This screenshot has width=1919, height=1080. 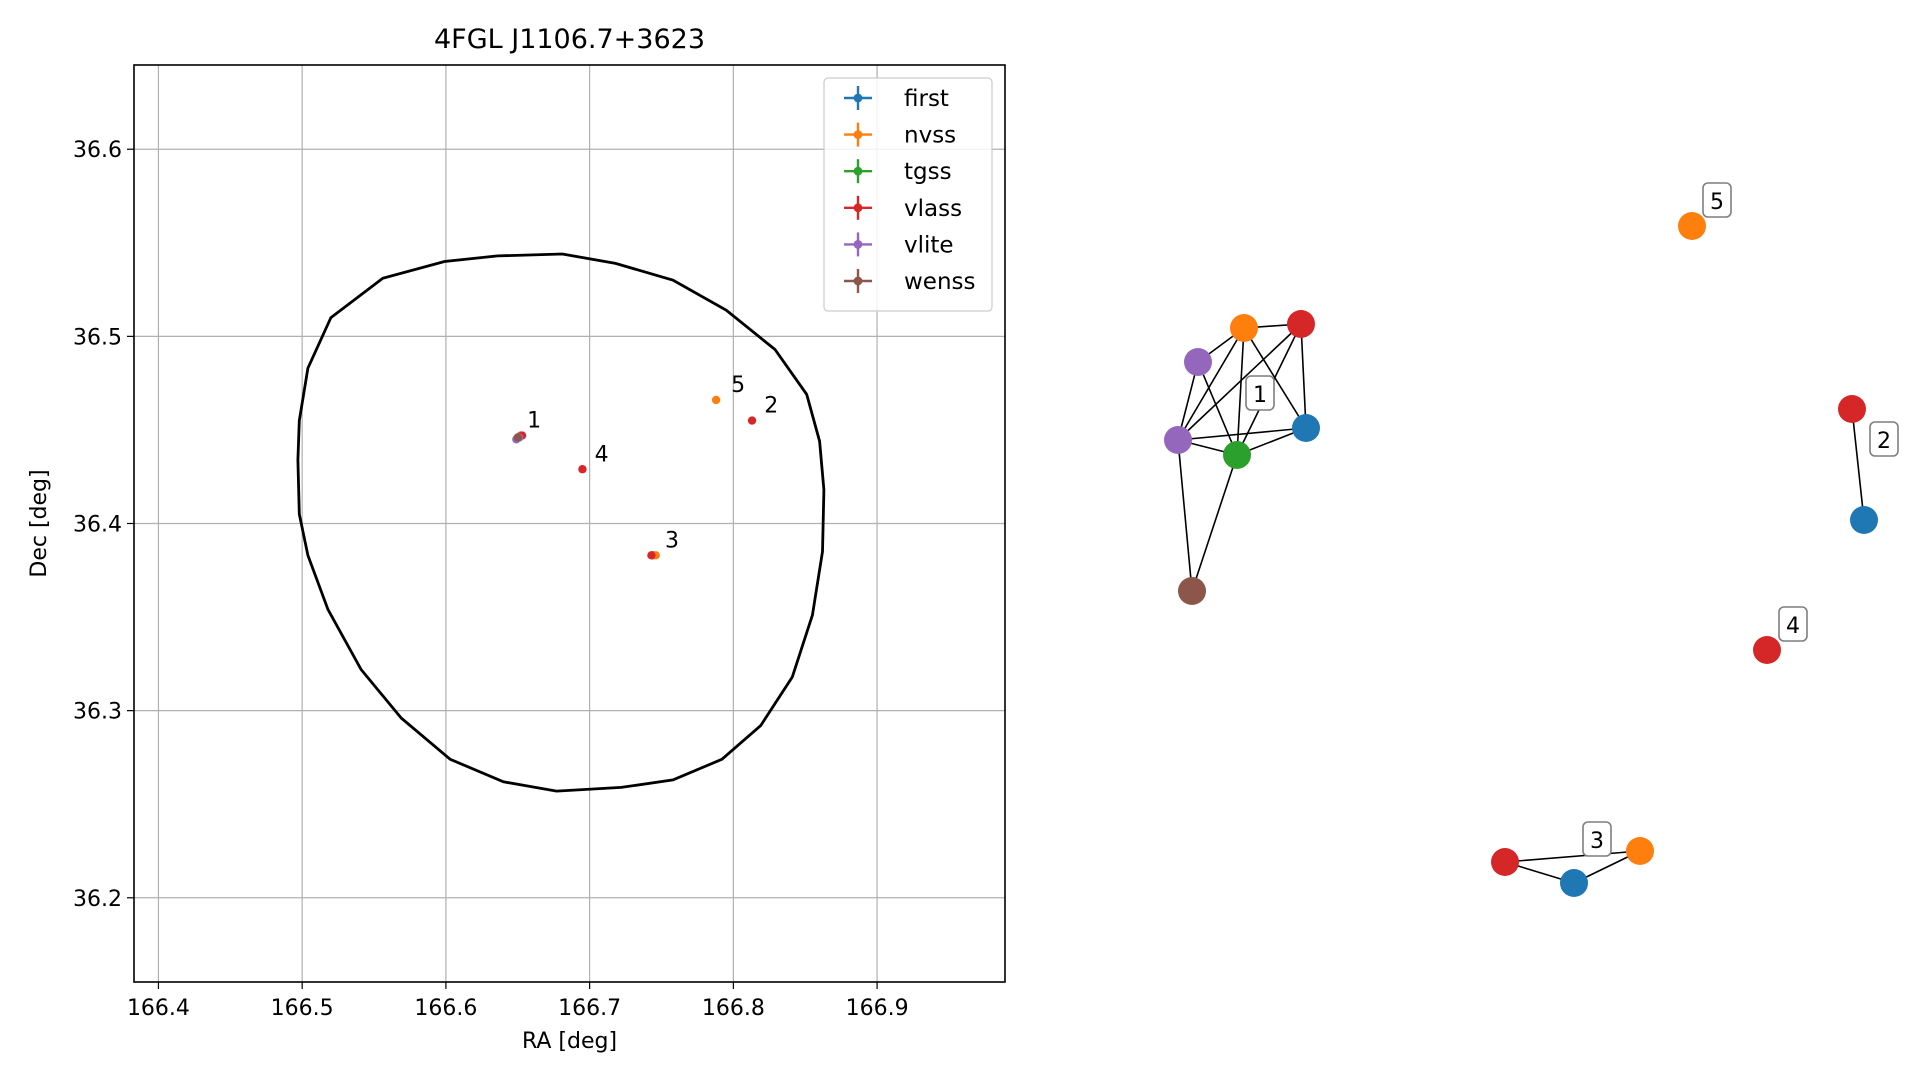 What do you see at coordinates (445, 1008) in the screenshot?
I see `x-tick-label: 166.6` at bounding box center [445, 1008].